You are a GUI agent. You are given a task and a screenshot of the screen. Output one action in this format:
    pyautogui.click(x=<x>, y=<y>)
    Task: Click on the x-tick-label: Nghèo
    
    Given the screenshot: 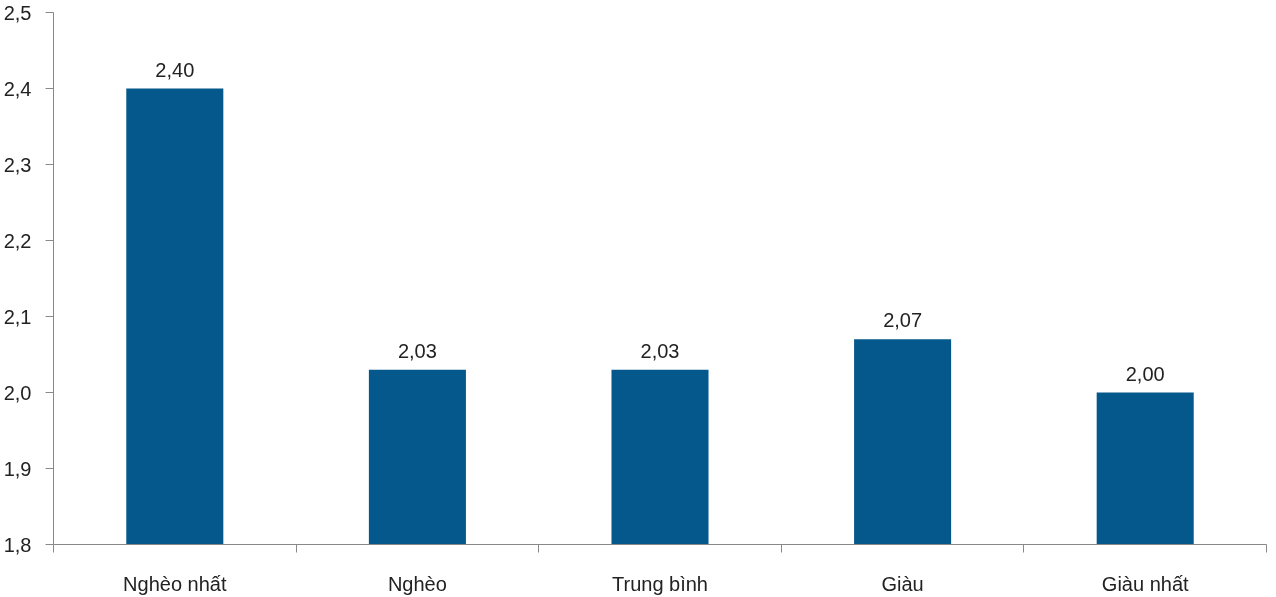 What is the action you would take?
    pyautogui.click(x=417, y=583)
    